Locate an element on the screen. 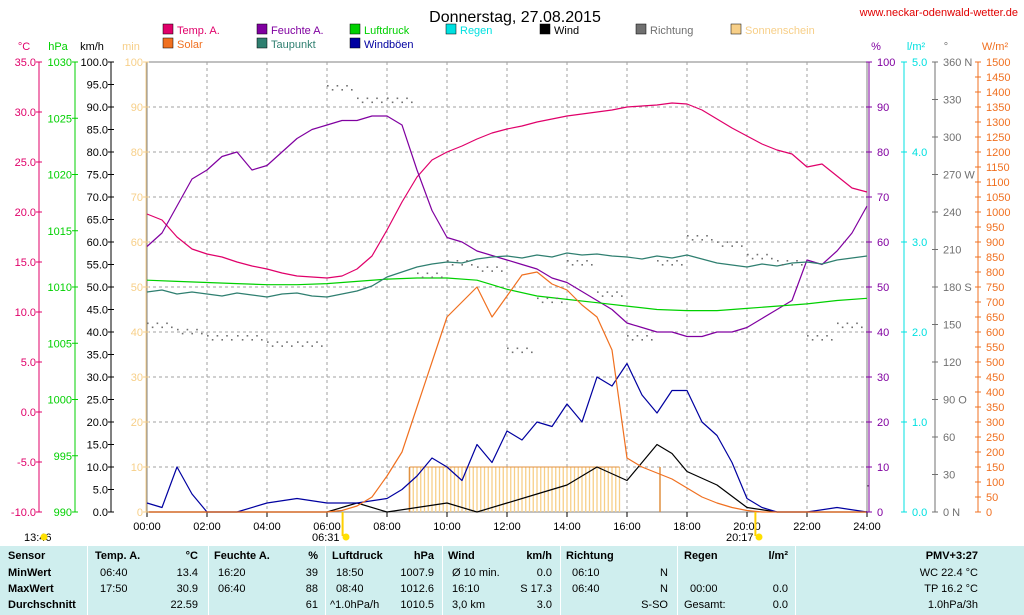  axis-label-temp: -10.0 is located at coordinates (23, 513).